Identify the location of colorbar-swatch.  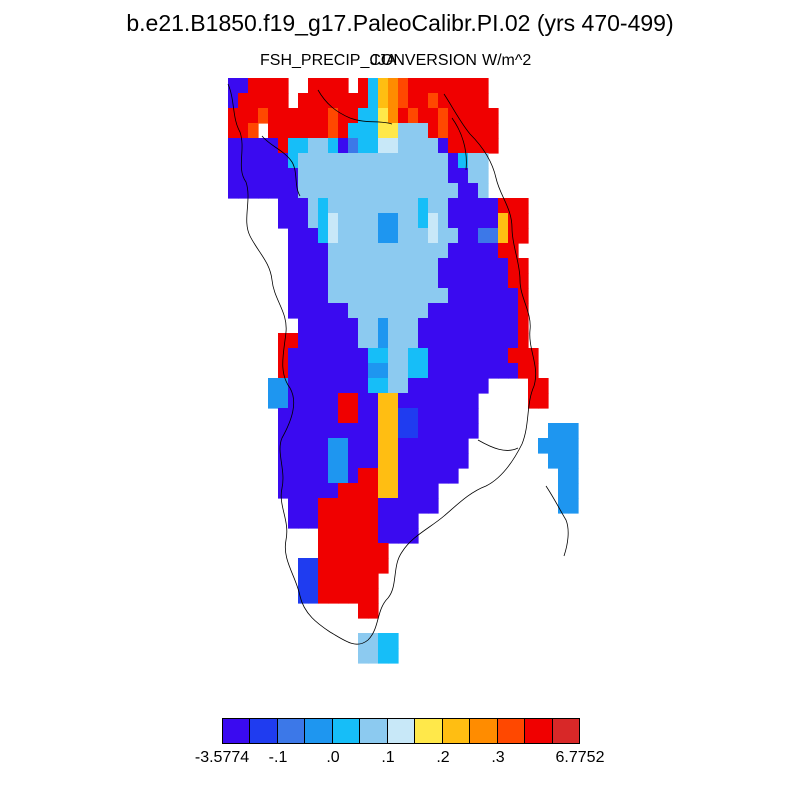
(484, 731).